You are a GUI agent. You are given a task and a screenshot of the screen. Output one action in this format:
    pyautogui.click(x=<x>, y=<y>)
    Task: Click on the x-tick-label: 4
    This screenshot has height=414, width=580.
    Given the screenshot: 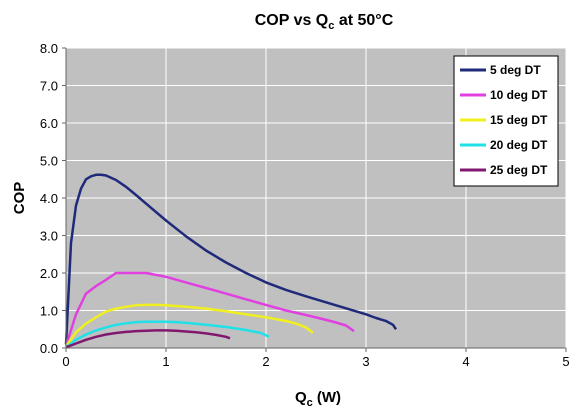 What is the action you would take?
    pyautogui.click(x=465, y=361)
    